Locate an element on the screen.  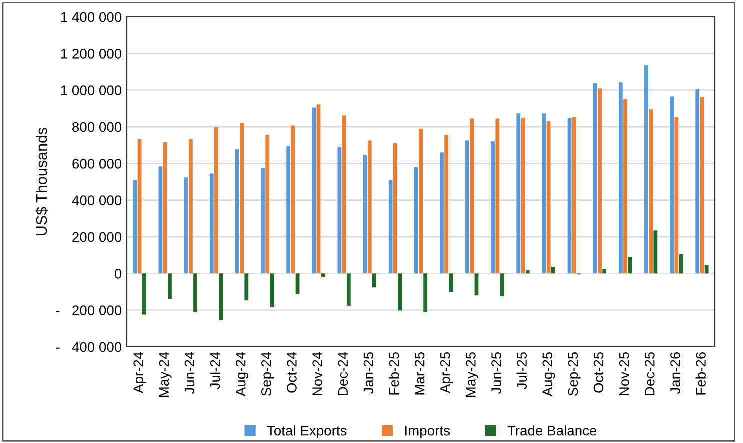
x-tick-label: Mar-25 is located at coordinates (419, 373).